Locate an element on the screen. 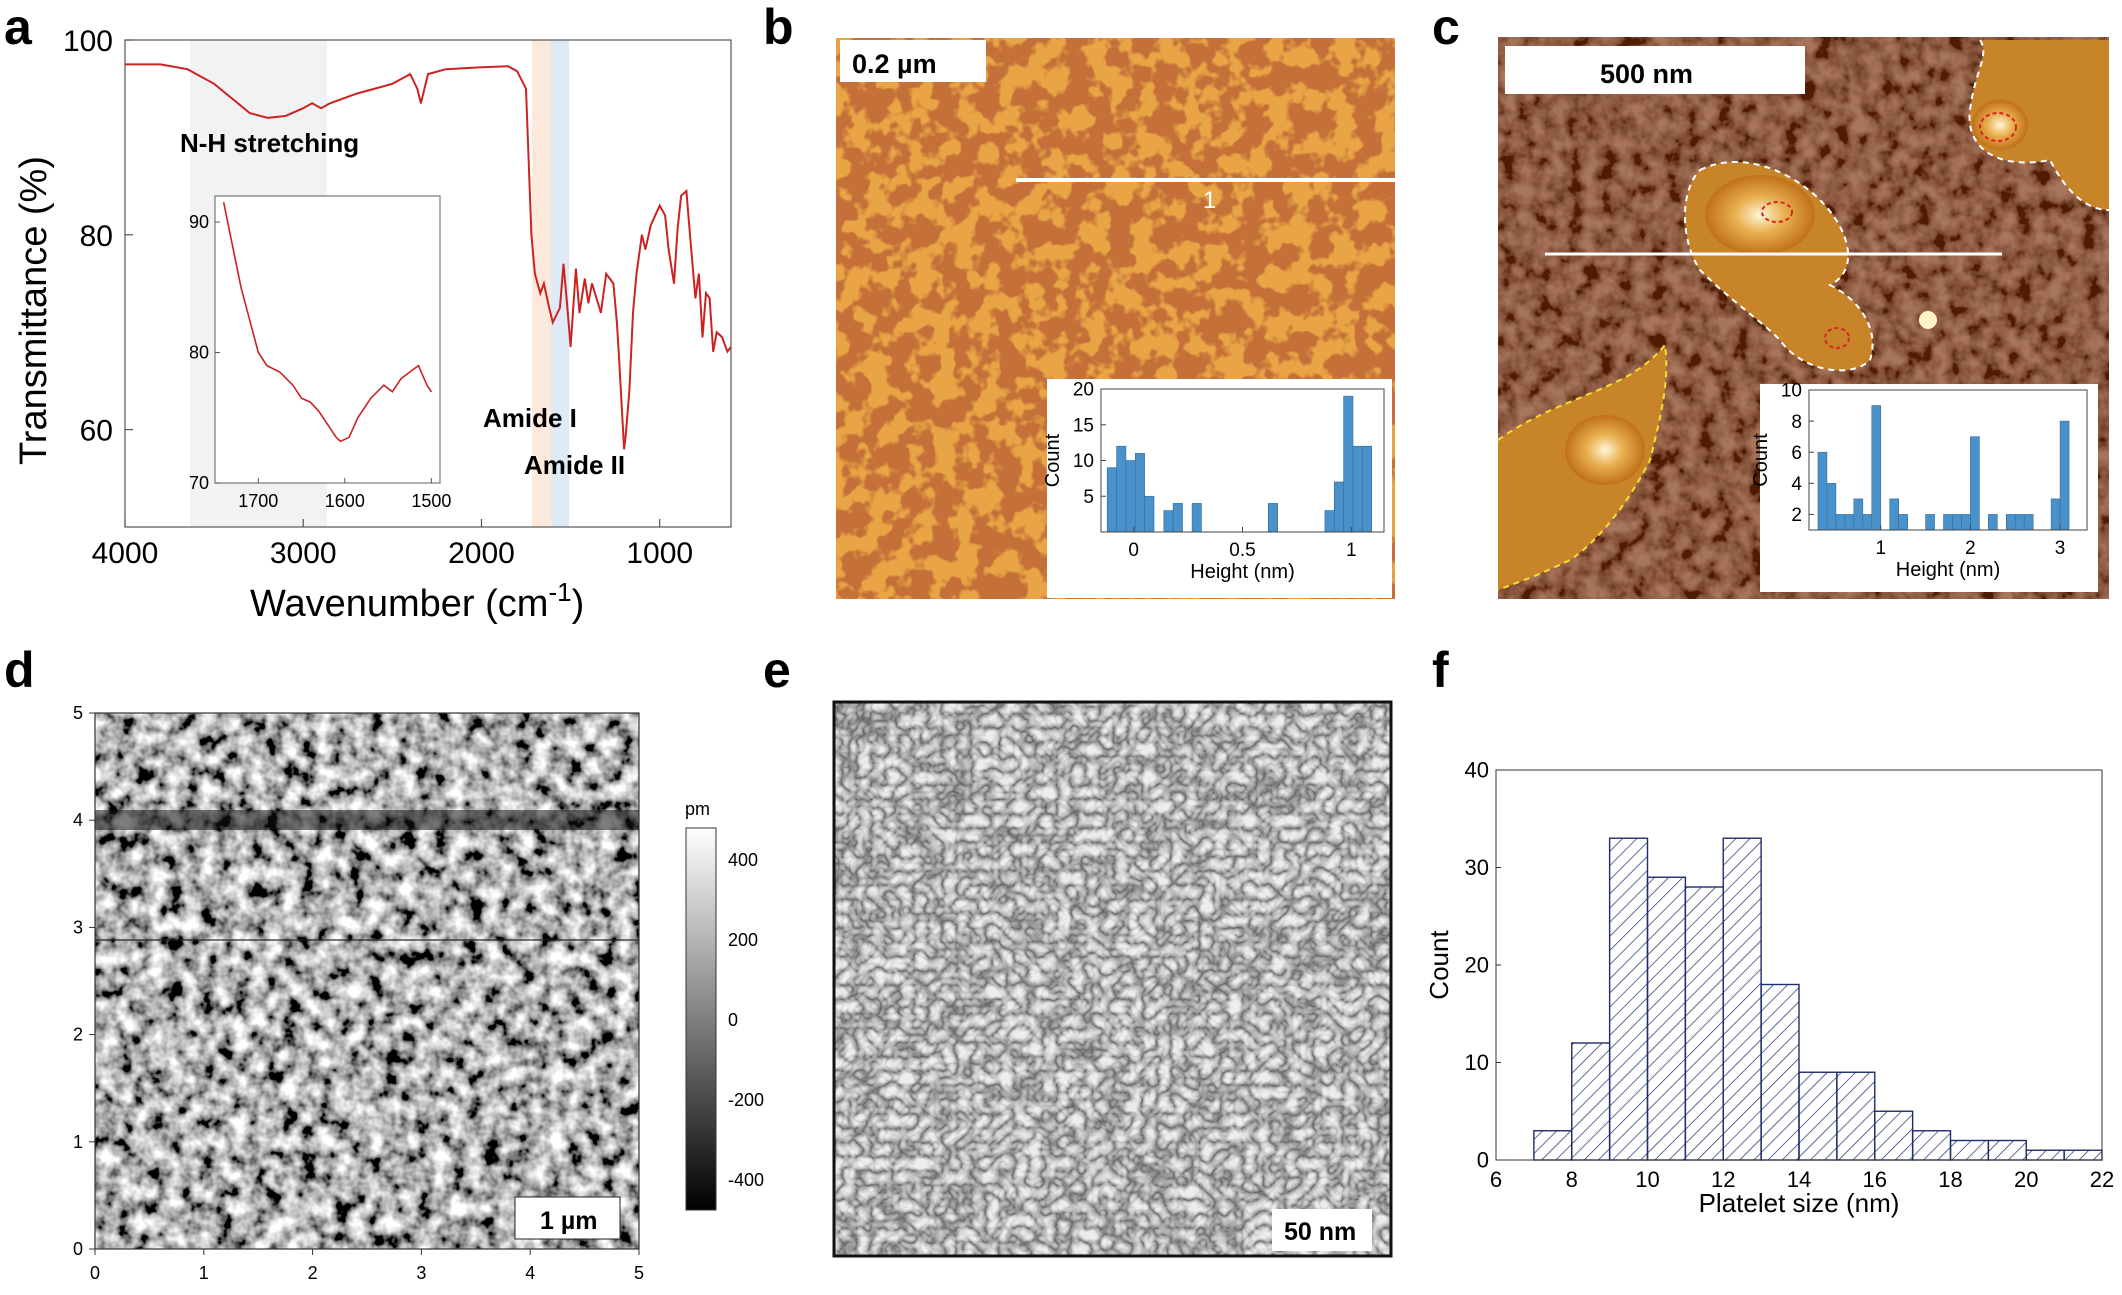 This screenshot has width=2122, height=1295. d-ytick-label: 5 is located at coordinates (78, 713).